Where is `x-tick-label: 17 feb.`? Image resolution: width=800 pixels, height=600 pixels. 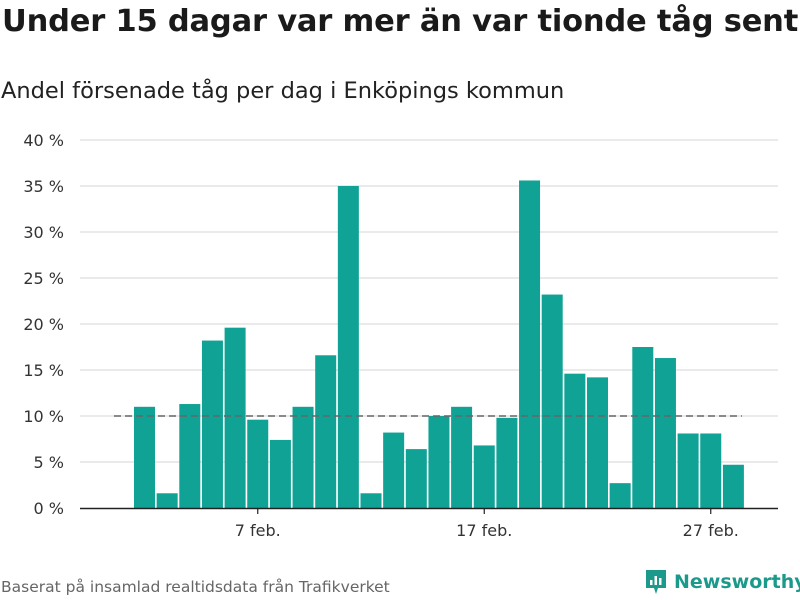
x-tick-label: 17 feb. is located at coordinates (484, 530).